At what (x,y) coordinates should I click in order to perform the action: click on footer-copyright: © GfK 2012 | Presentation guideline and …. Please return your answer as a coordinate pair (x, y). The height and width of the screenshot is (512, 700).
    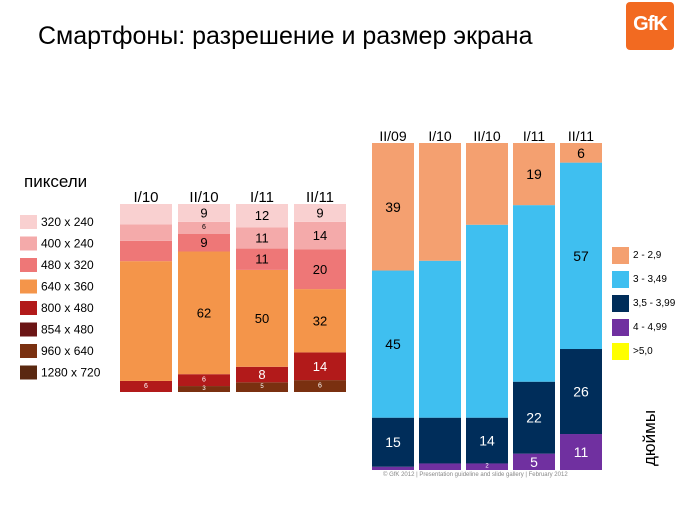
    Looking at the image, I should click on (475, 475).